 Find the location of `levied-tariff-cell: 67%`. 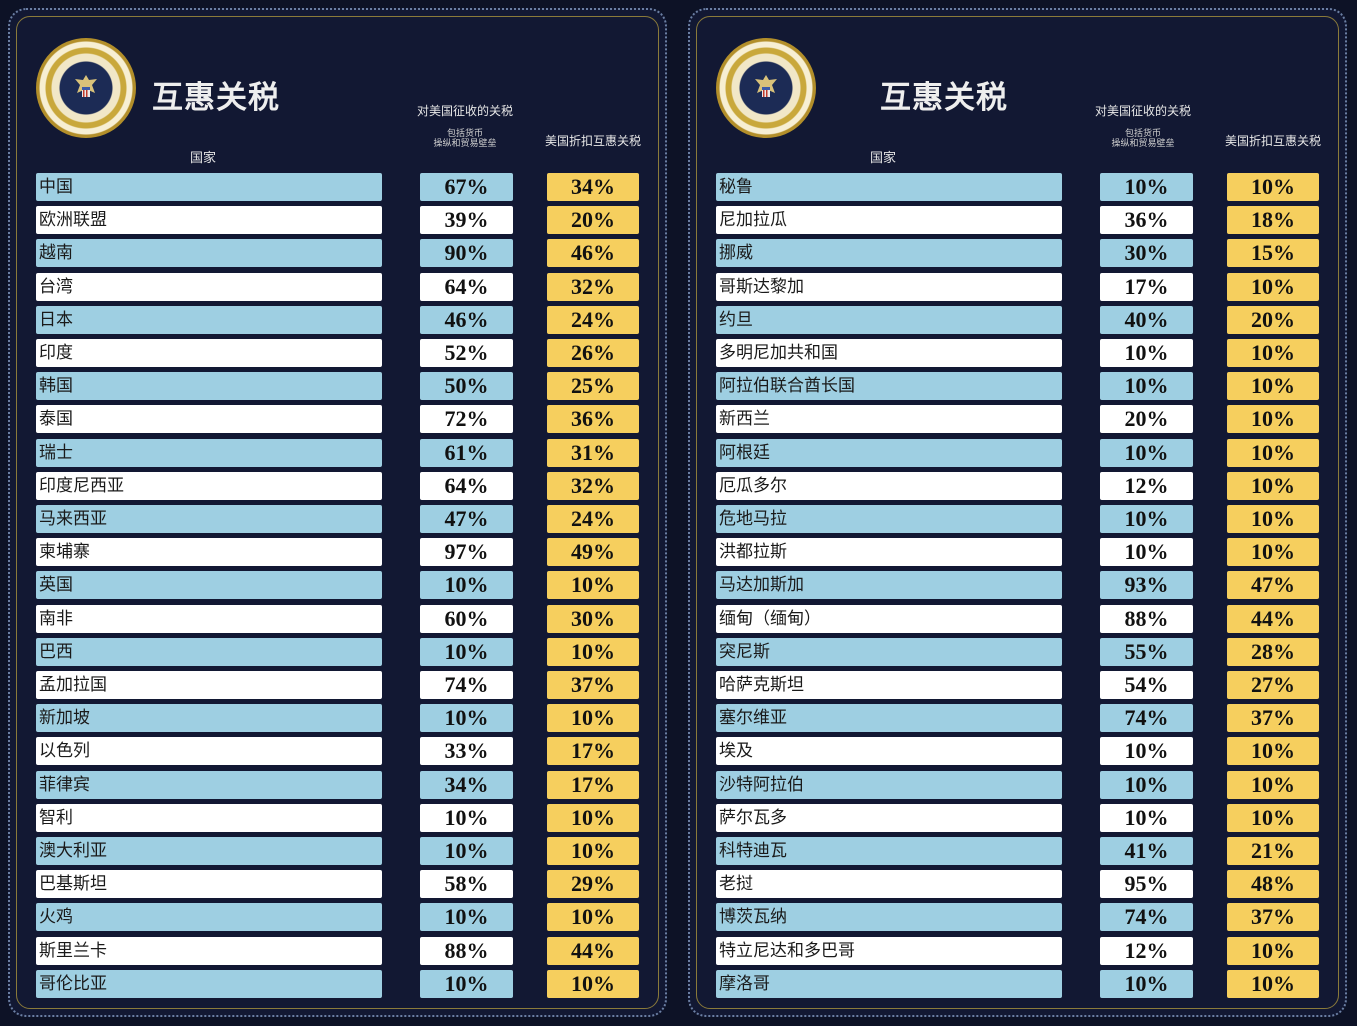

levied-tariff-cell: 67% is located at coordinates (466, 187).